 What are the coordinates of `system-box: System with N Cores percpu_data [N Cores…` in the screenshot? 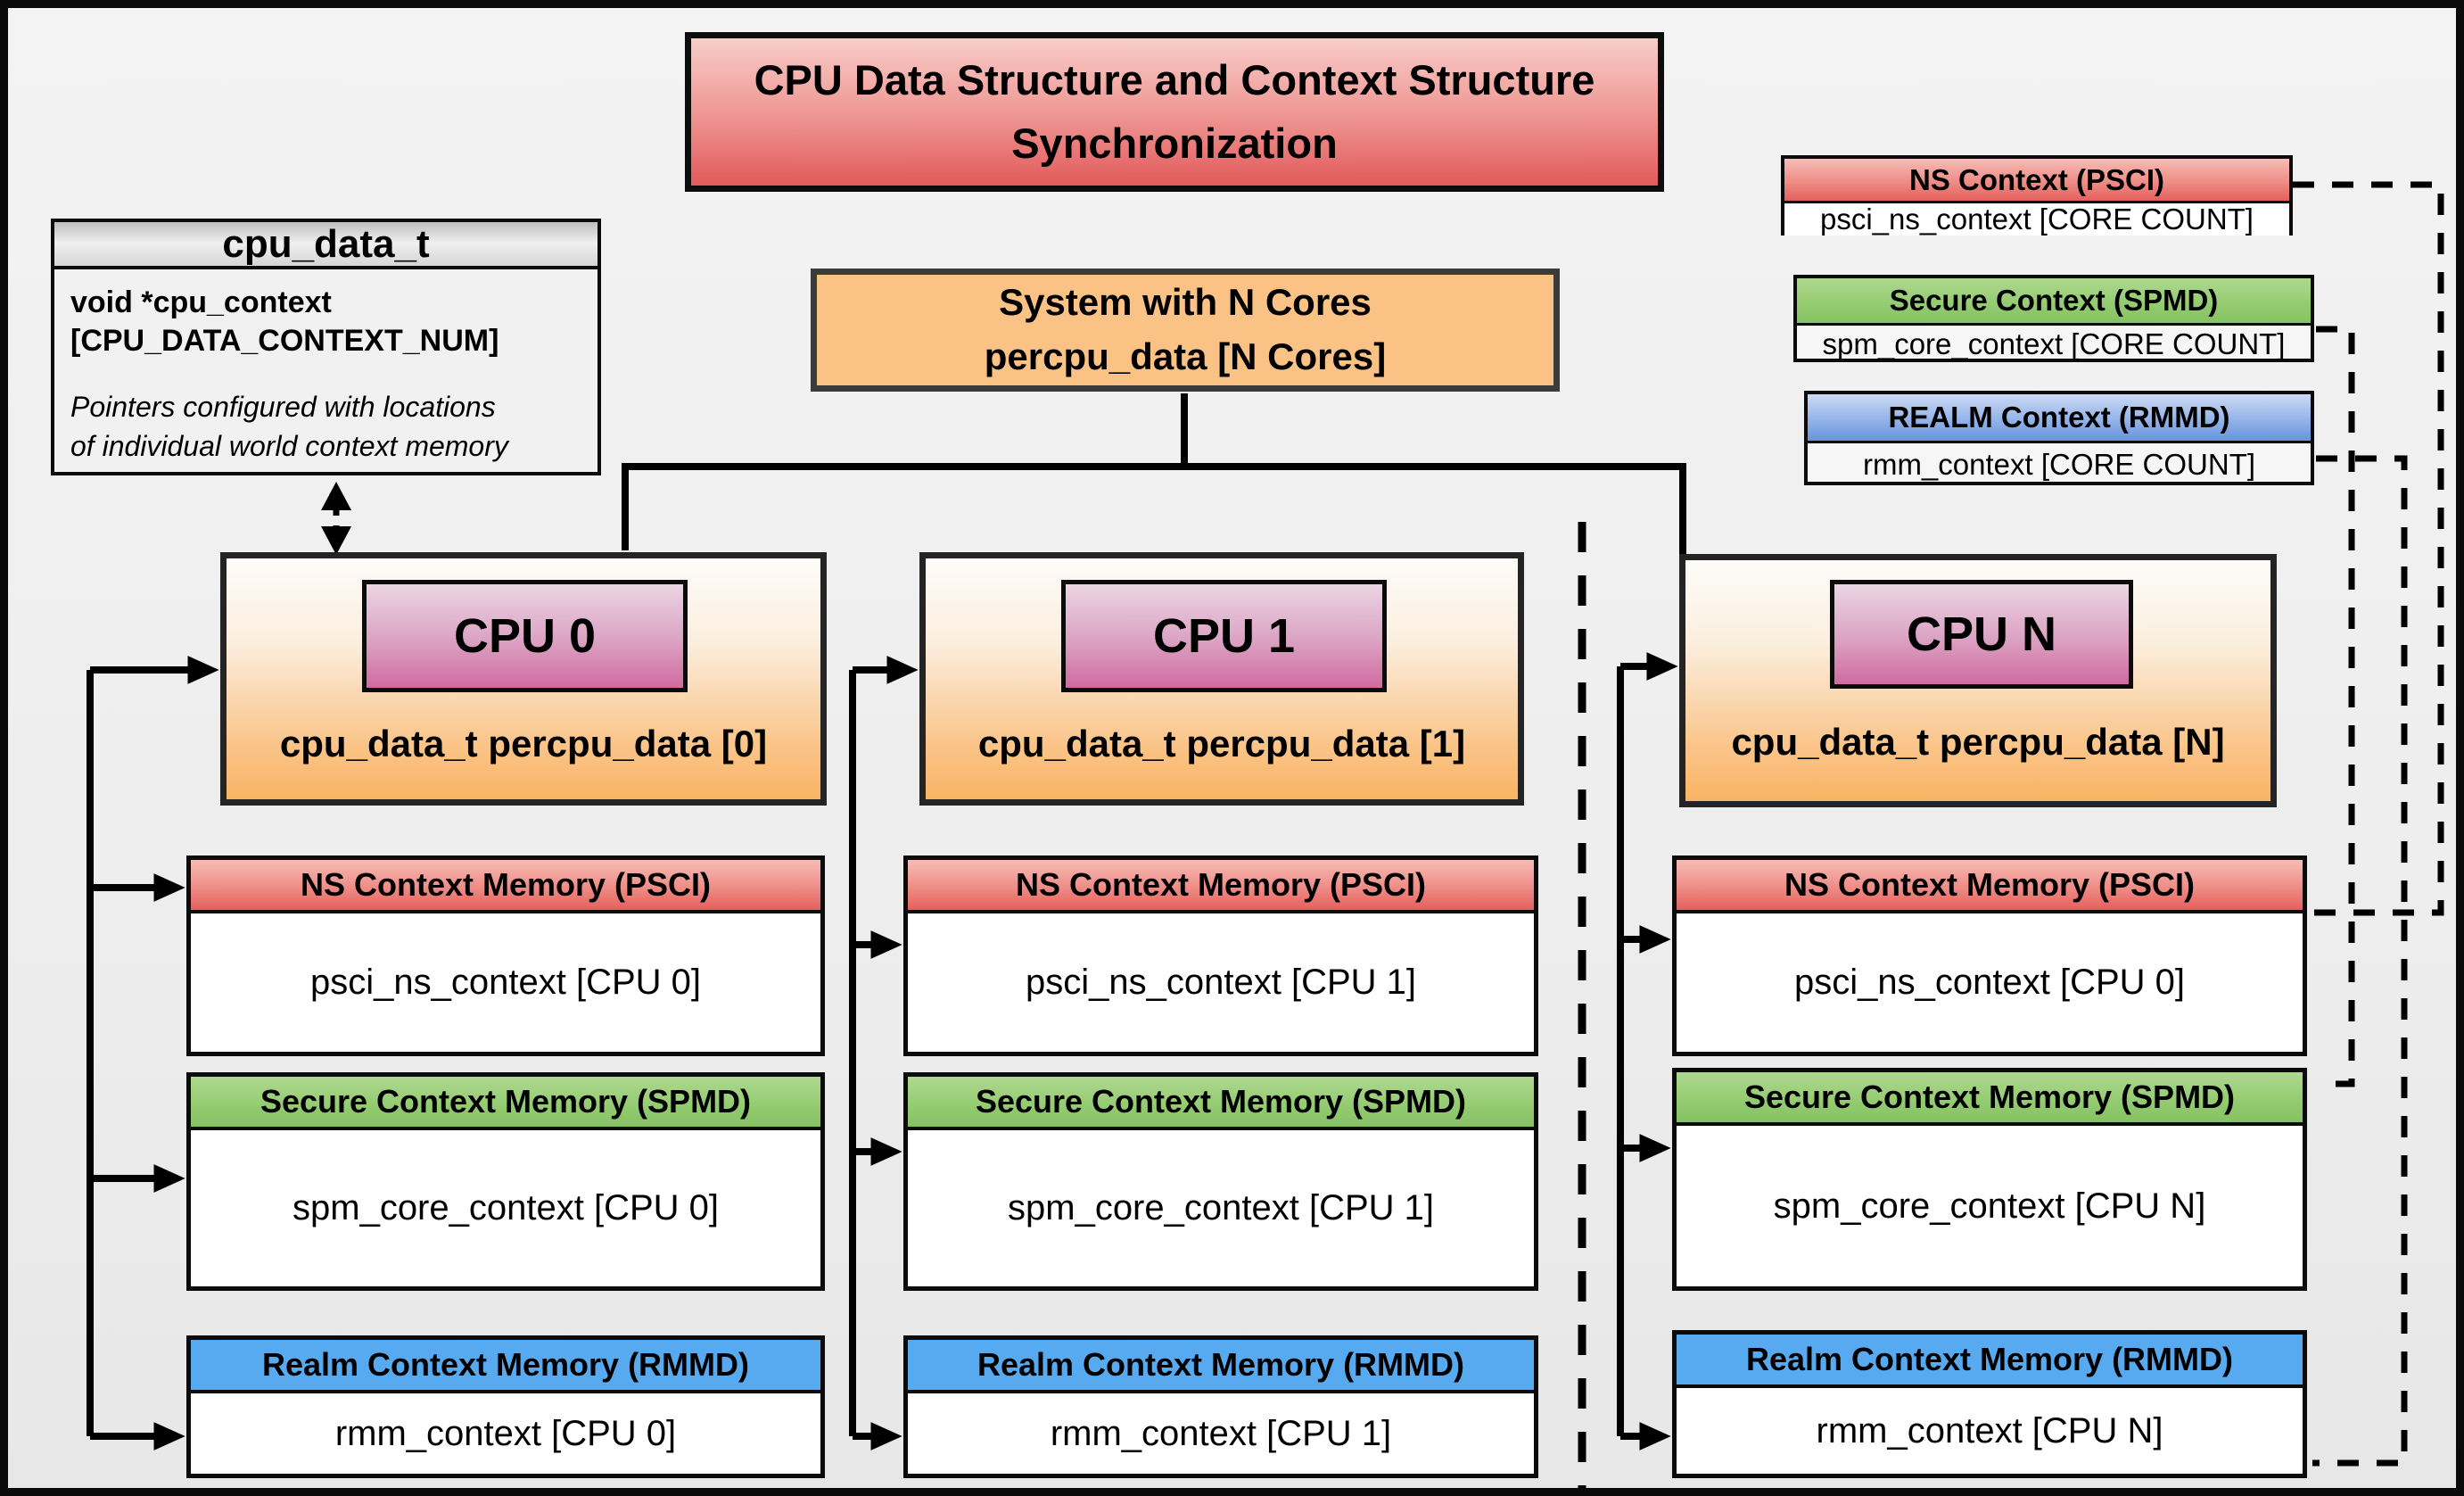 It's located at (1185, 330).